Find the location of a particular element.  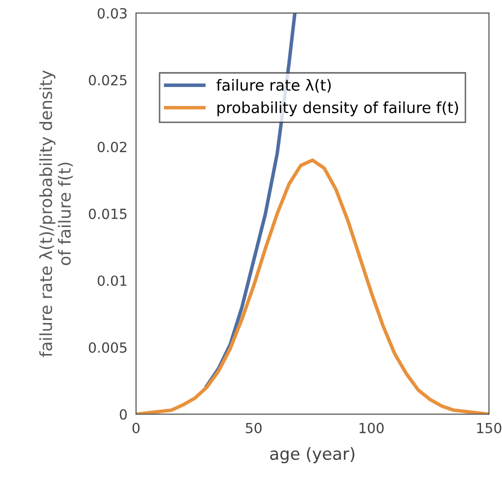

y-tick-label: 0.015 is located at coordinates (107, 214).